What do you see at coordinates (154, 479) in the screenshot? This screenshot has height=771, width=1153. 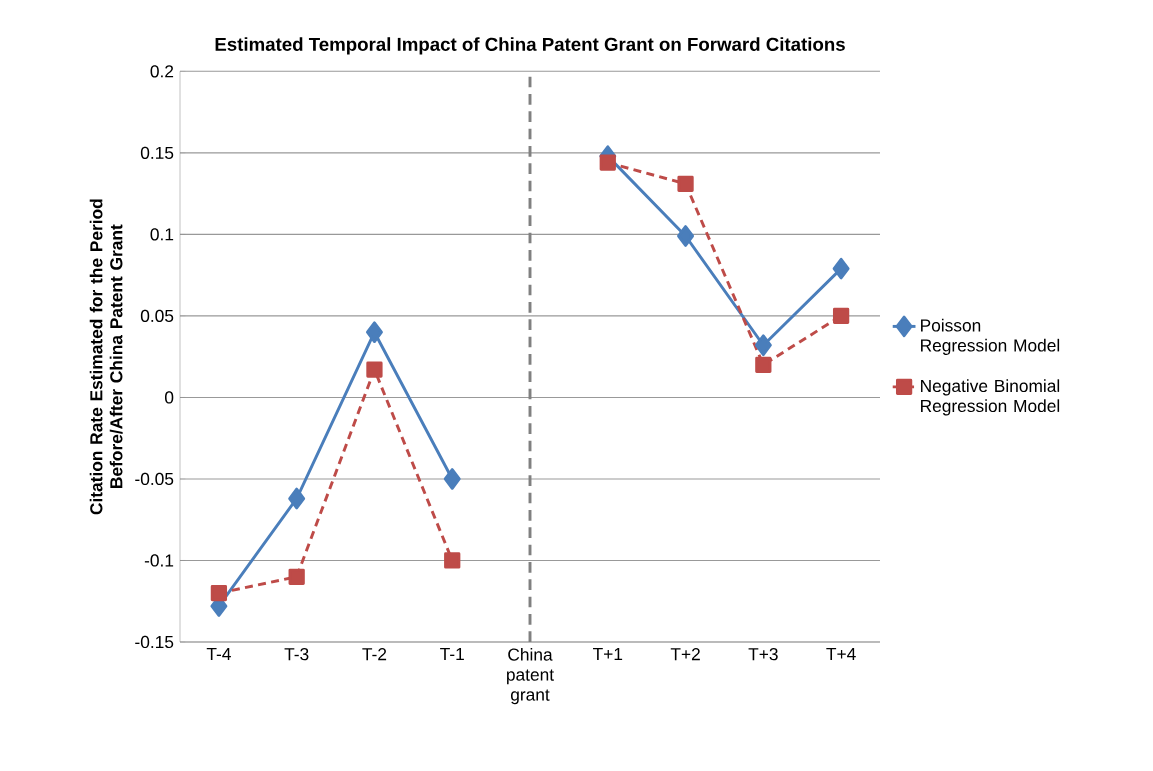 I see `y-tick-label: -0.05` at bounding box center [154, 479].